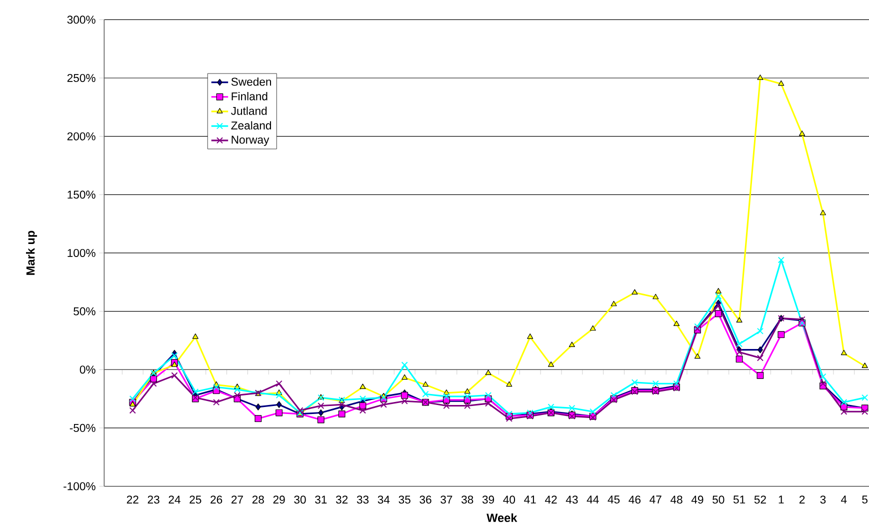 This screenshot has height=531, width=869. Describe the element at coordinates (530, 500) in the screenshot. I see `x-tick-label: 41` at that location.